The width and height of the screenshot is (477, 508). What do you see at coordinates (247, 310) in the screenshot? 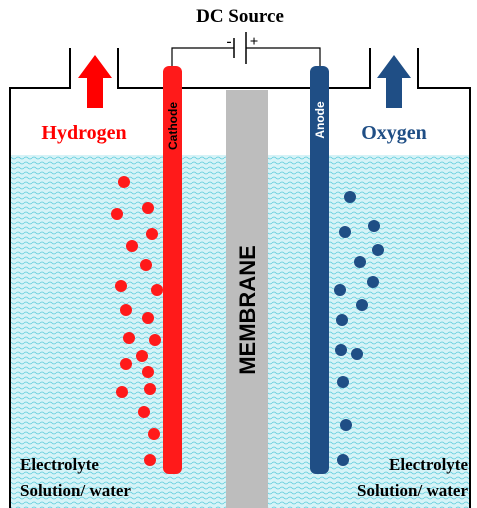
I see `membrane-label: MEMBRANE` at bounding box center [247, 310].